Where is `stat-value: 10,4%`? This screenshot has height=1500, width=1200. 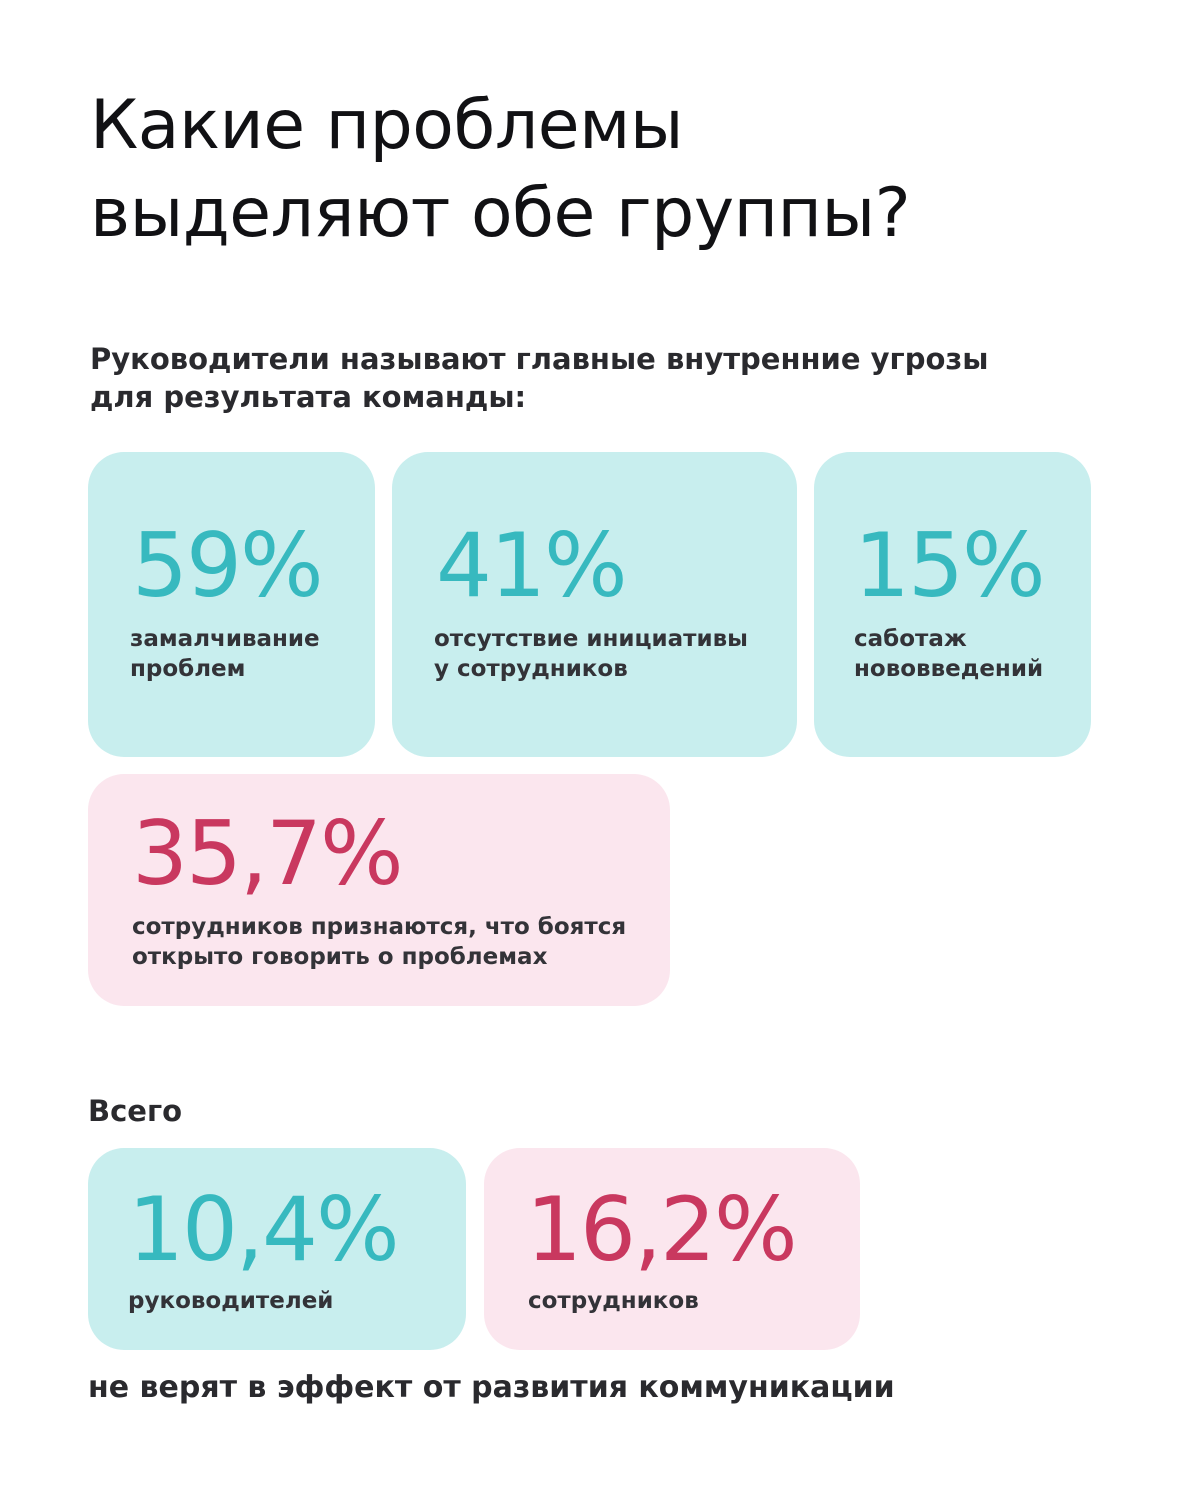 stat-value: 10,4% is located at coordinates (264, 1229).